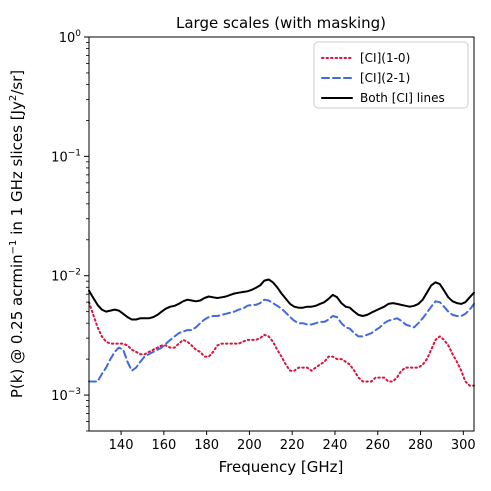 Image resolution: width=491 pixels, height=491 pixels. I want to click on x-axis-ticks: 140 160 180 200 220 240 260 280 300, so click(292, 442).